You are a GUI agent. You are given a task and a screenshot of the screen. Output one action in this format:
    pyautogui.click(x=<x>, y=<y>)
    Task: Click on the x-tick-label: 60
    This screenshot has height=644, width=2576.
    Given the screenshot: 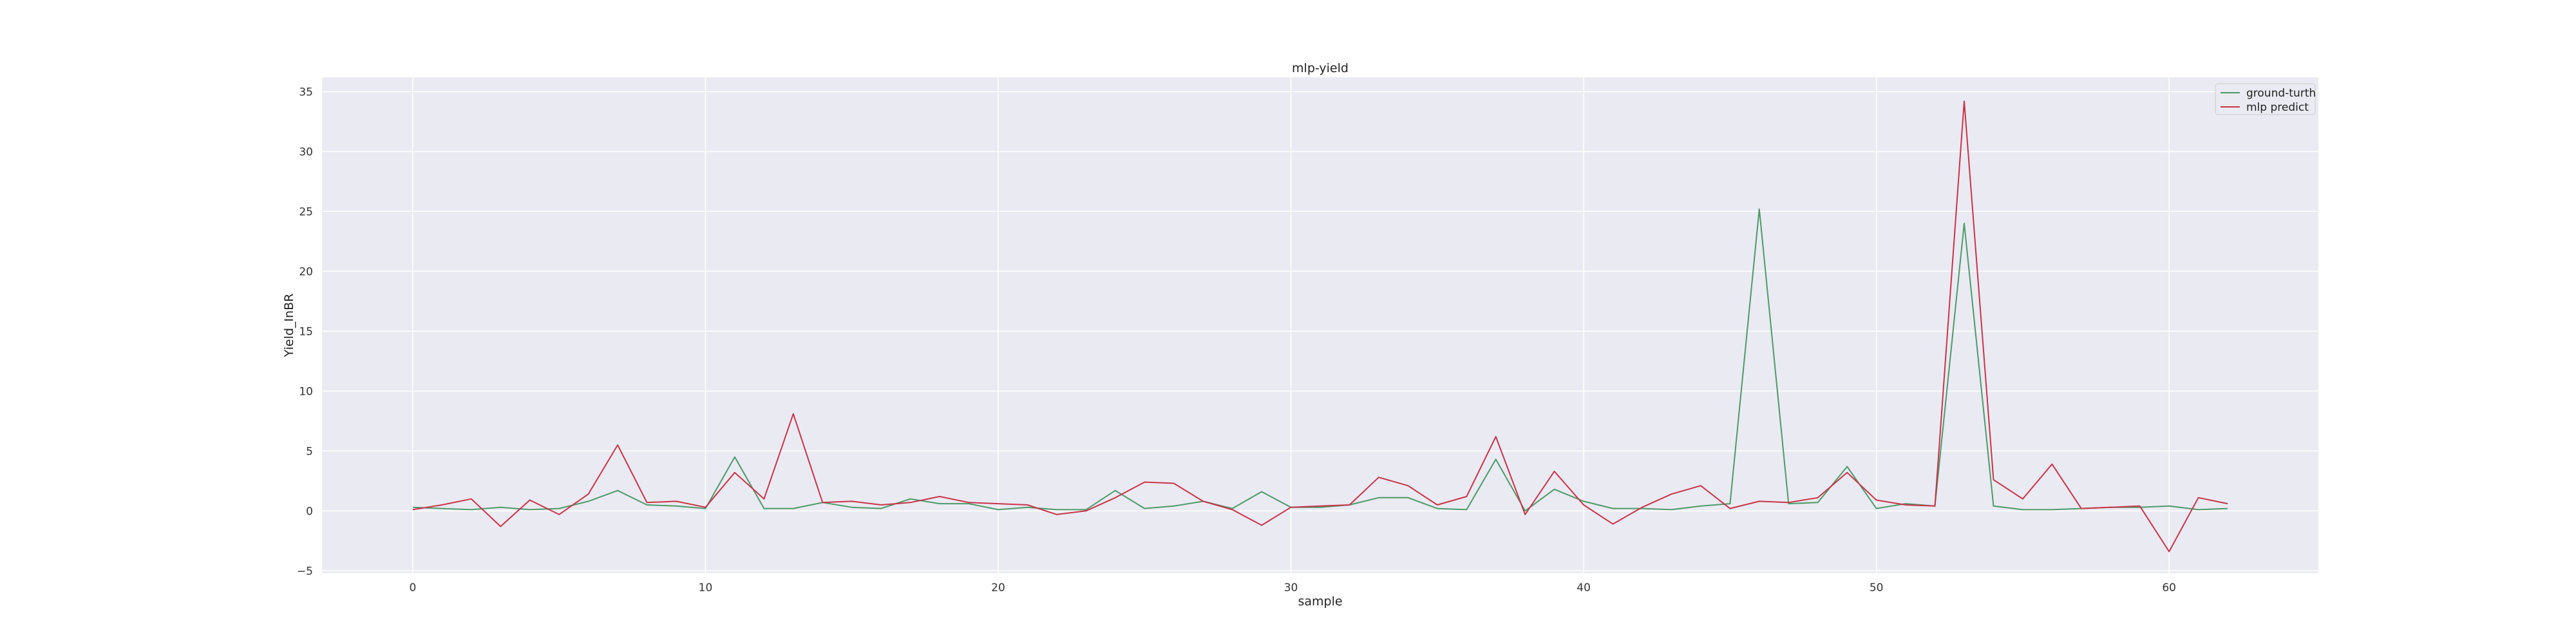 What is the action you would take?
    pyautogui.click(x=2169, y=588)
    